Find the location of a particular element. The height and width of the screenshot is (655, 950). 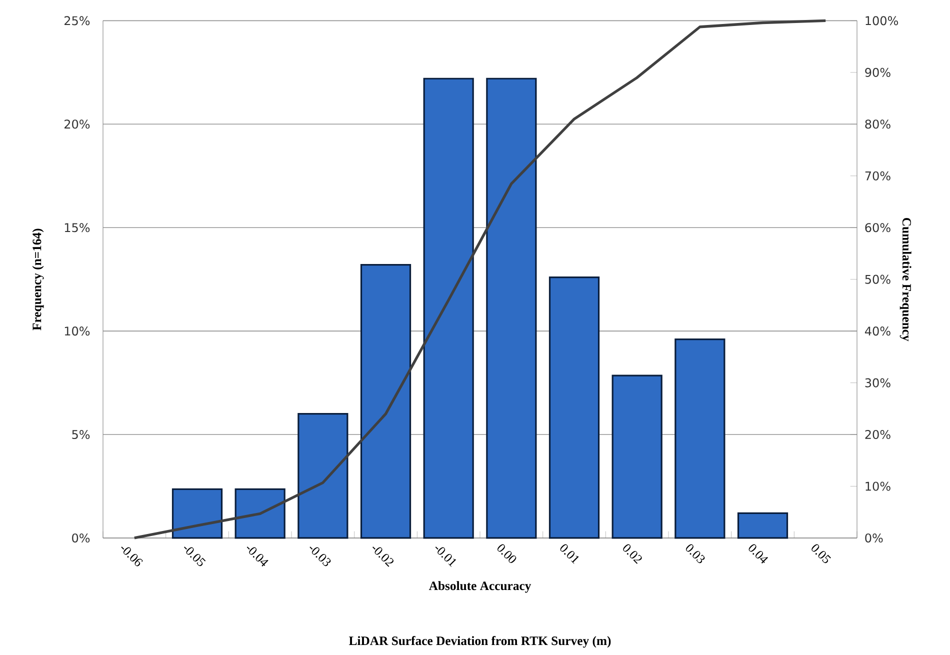

y2-tick-label: 0% is located at coordinates (874, 538).